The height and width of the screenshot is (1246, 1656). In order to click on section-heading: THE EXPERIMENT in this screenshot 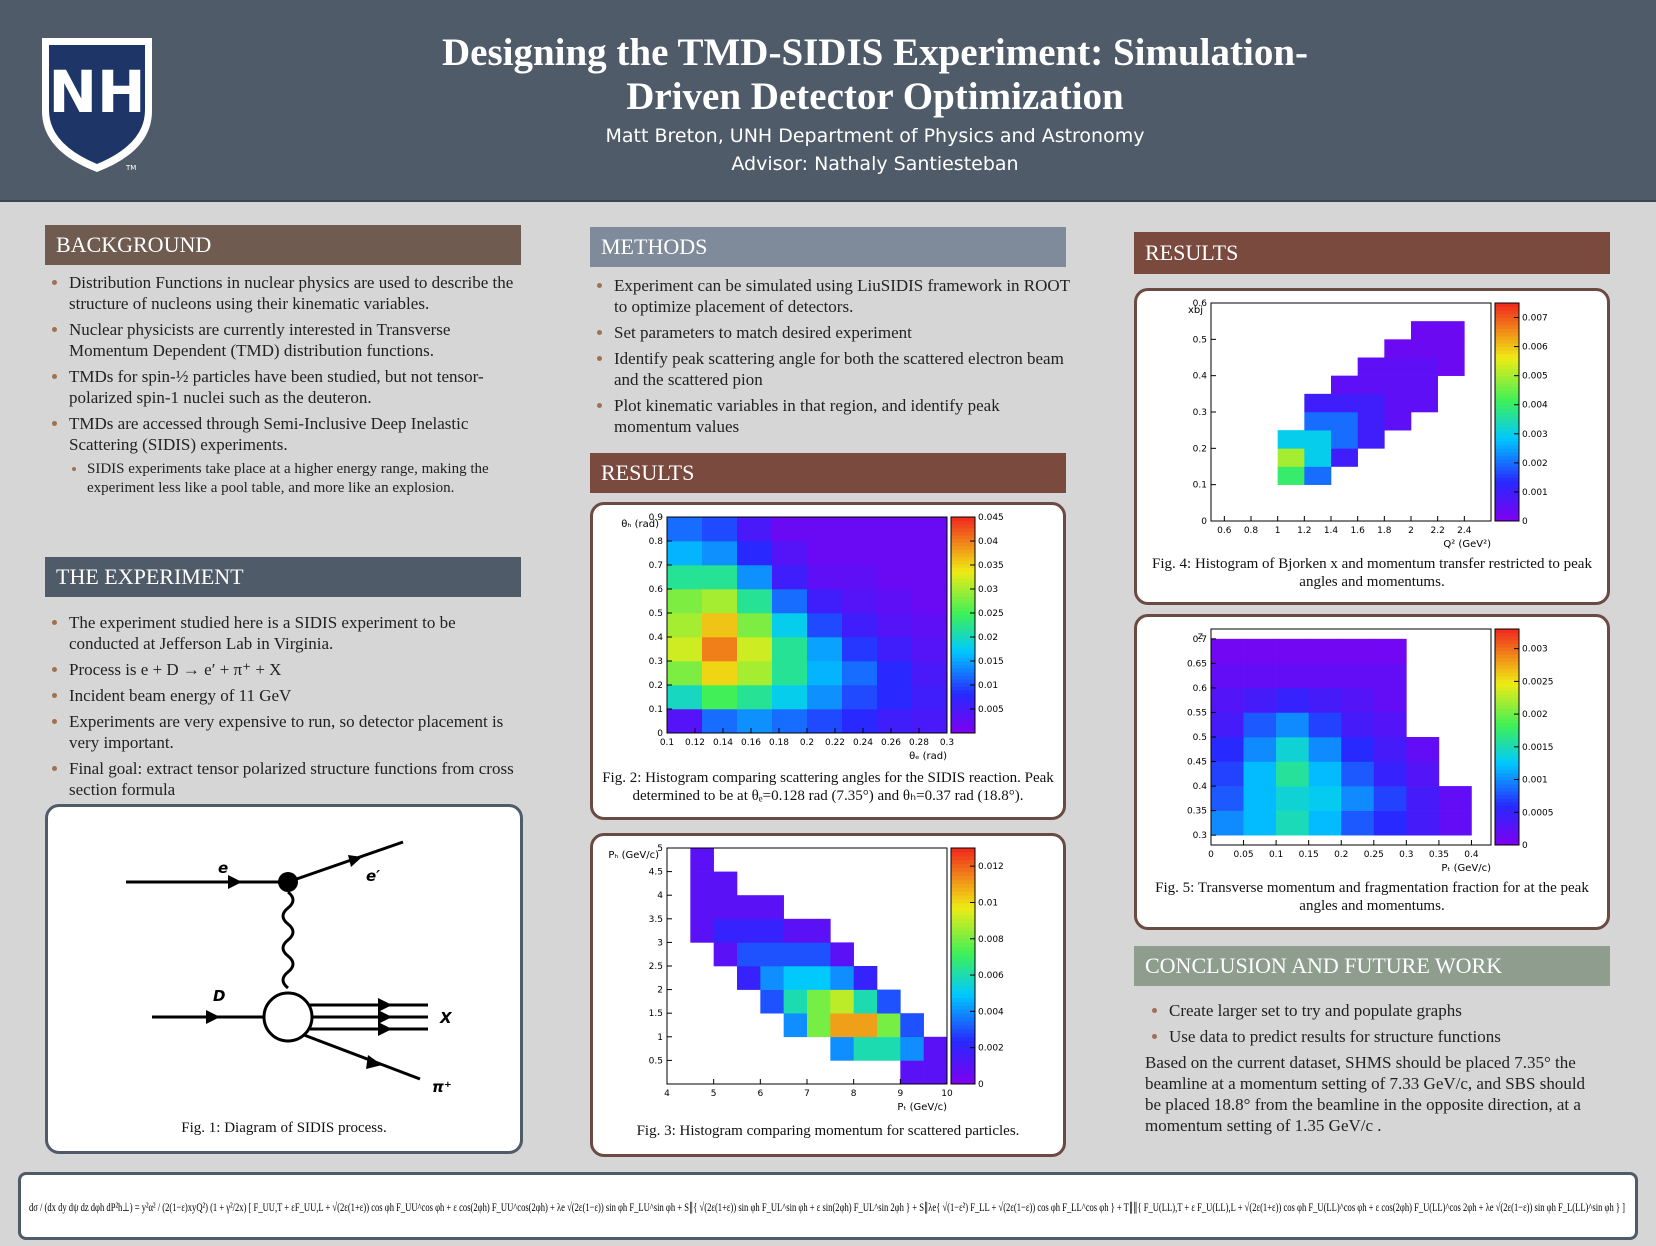, I will do `click(283, 577)`.